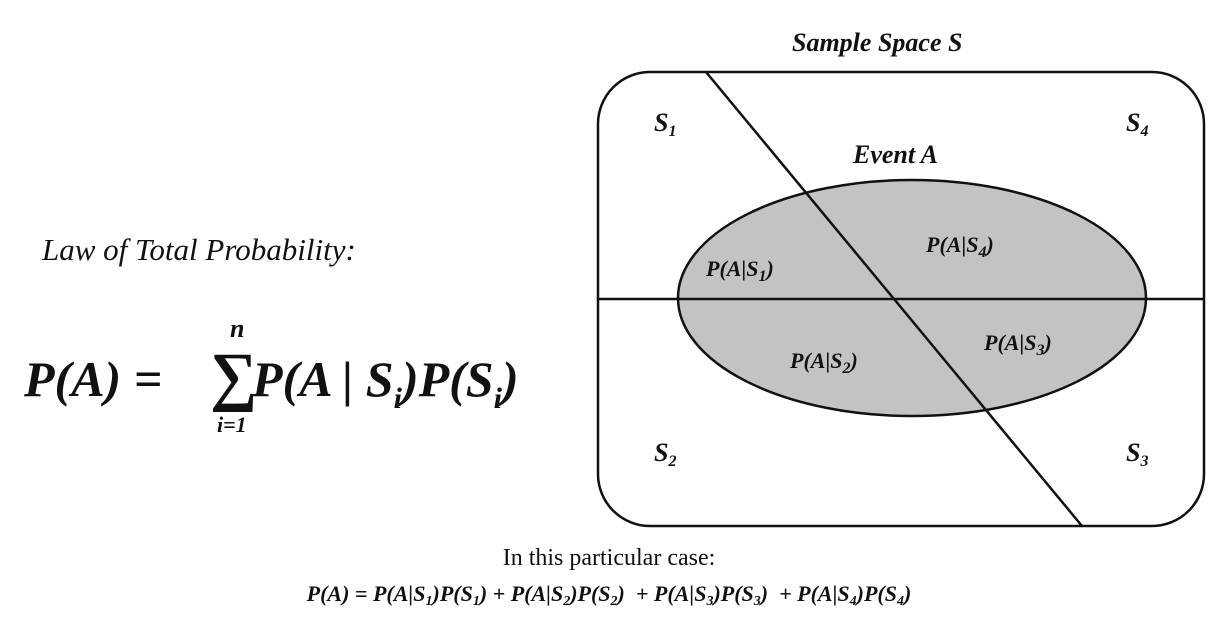 This screenshot has width=1218, height=630. Describe the element at coordinates (447, 379) in the screenshot. I see `formula-term-2: )P(S` at that location.